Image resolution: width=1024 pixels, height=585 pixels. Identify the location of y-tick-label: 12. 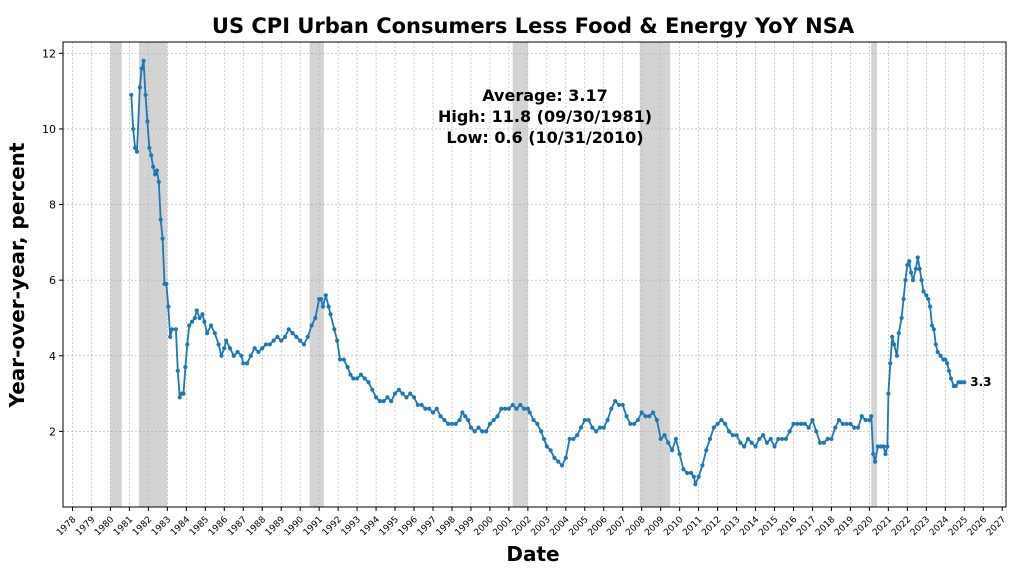
(49, 53).